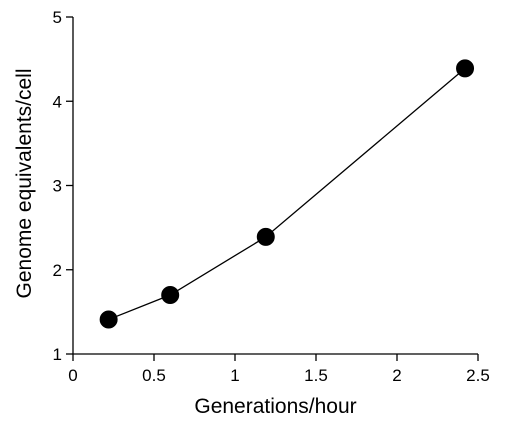 The image size is (508, 423). Describe the element at coordinates (57, 101) in the screenshot. I see `y-tick-label: 4` at that location.